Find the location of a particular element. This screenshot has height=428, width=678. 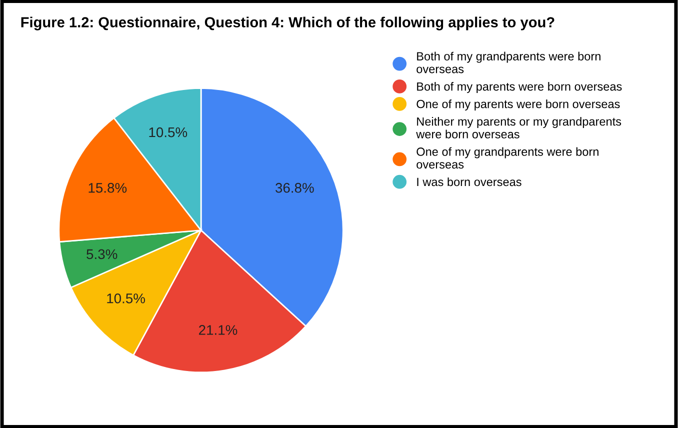

data-label: 5.3% is located at coordinates (102, 254).